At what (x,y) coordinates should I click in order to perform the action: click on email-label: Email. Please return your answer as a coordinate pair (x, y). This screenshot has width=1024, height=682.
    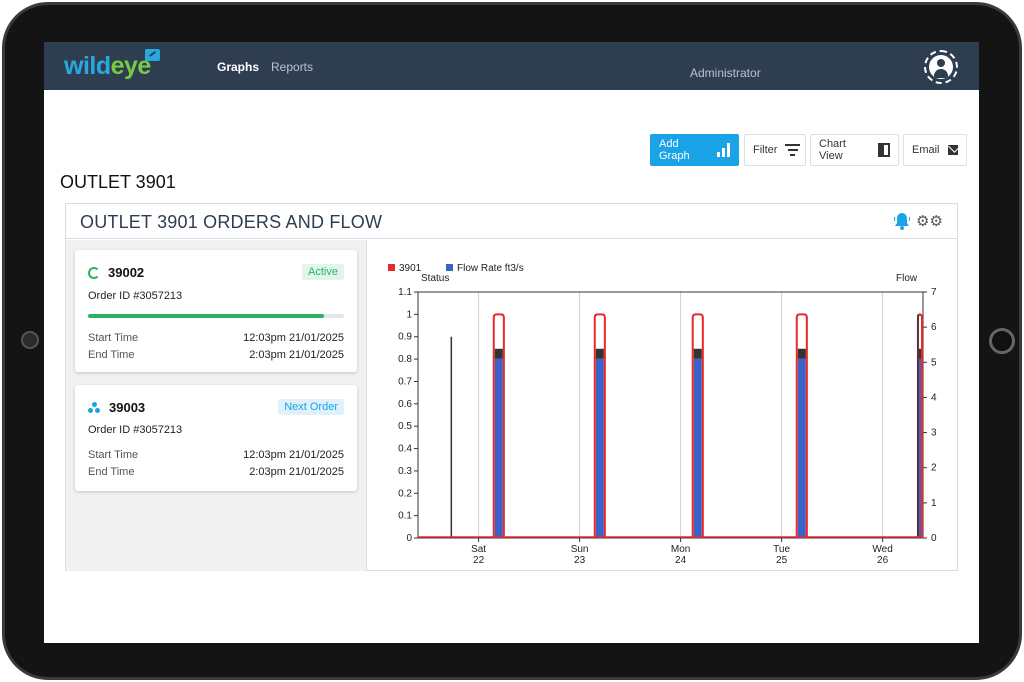
    Looking at the image, I should click on (926, 150).